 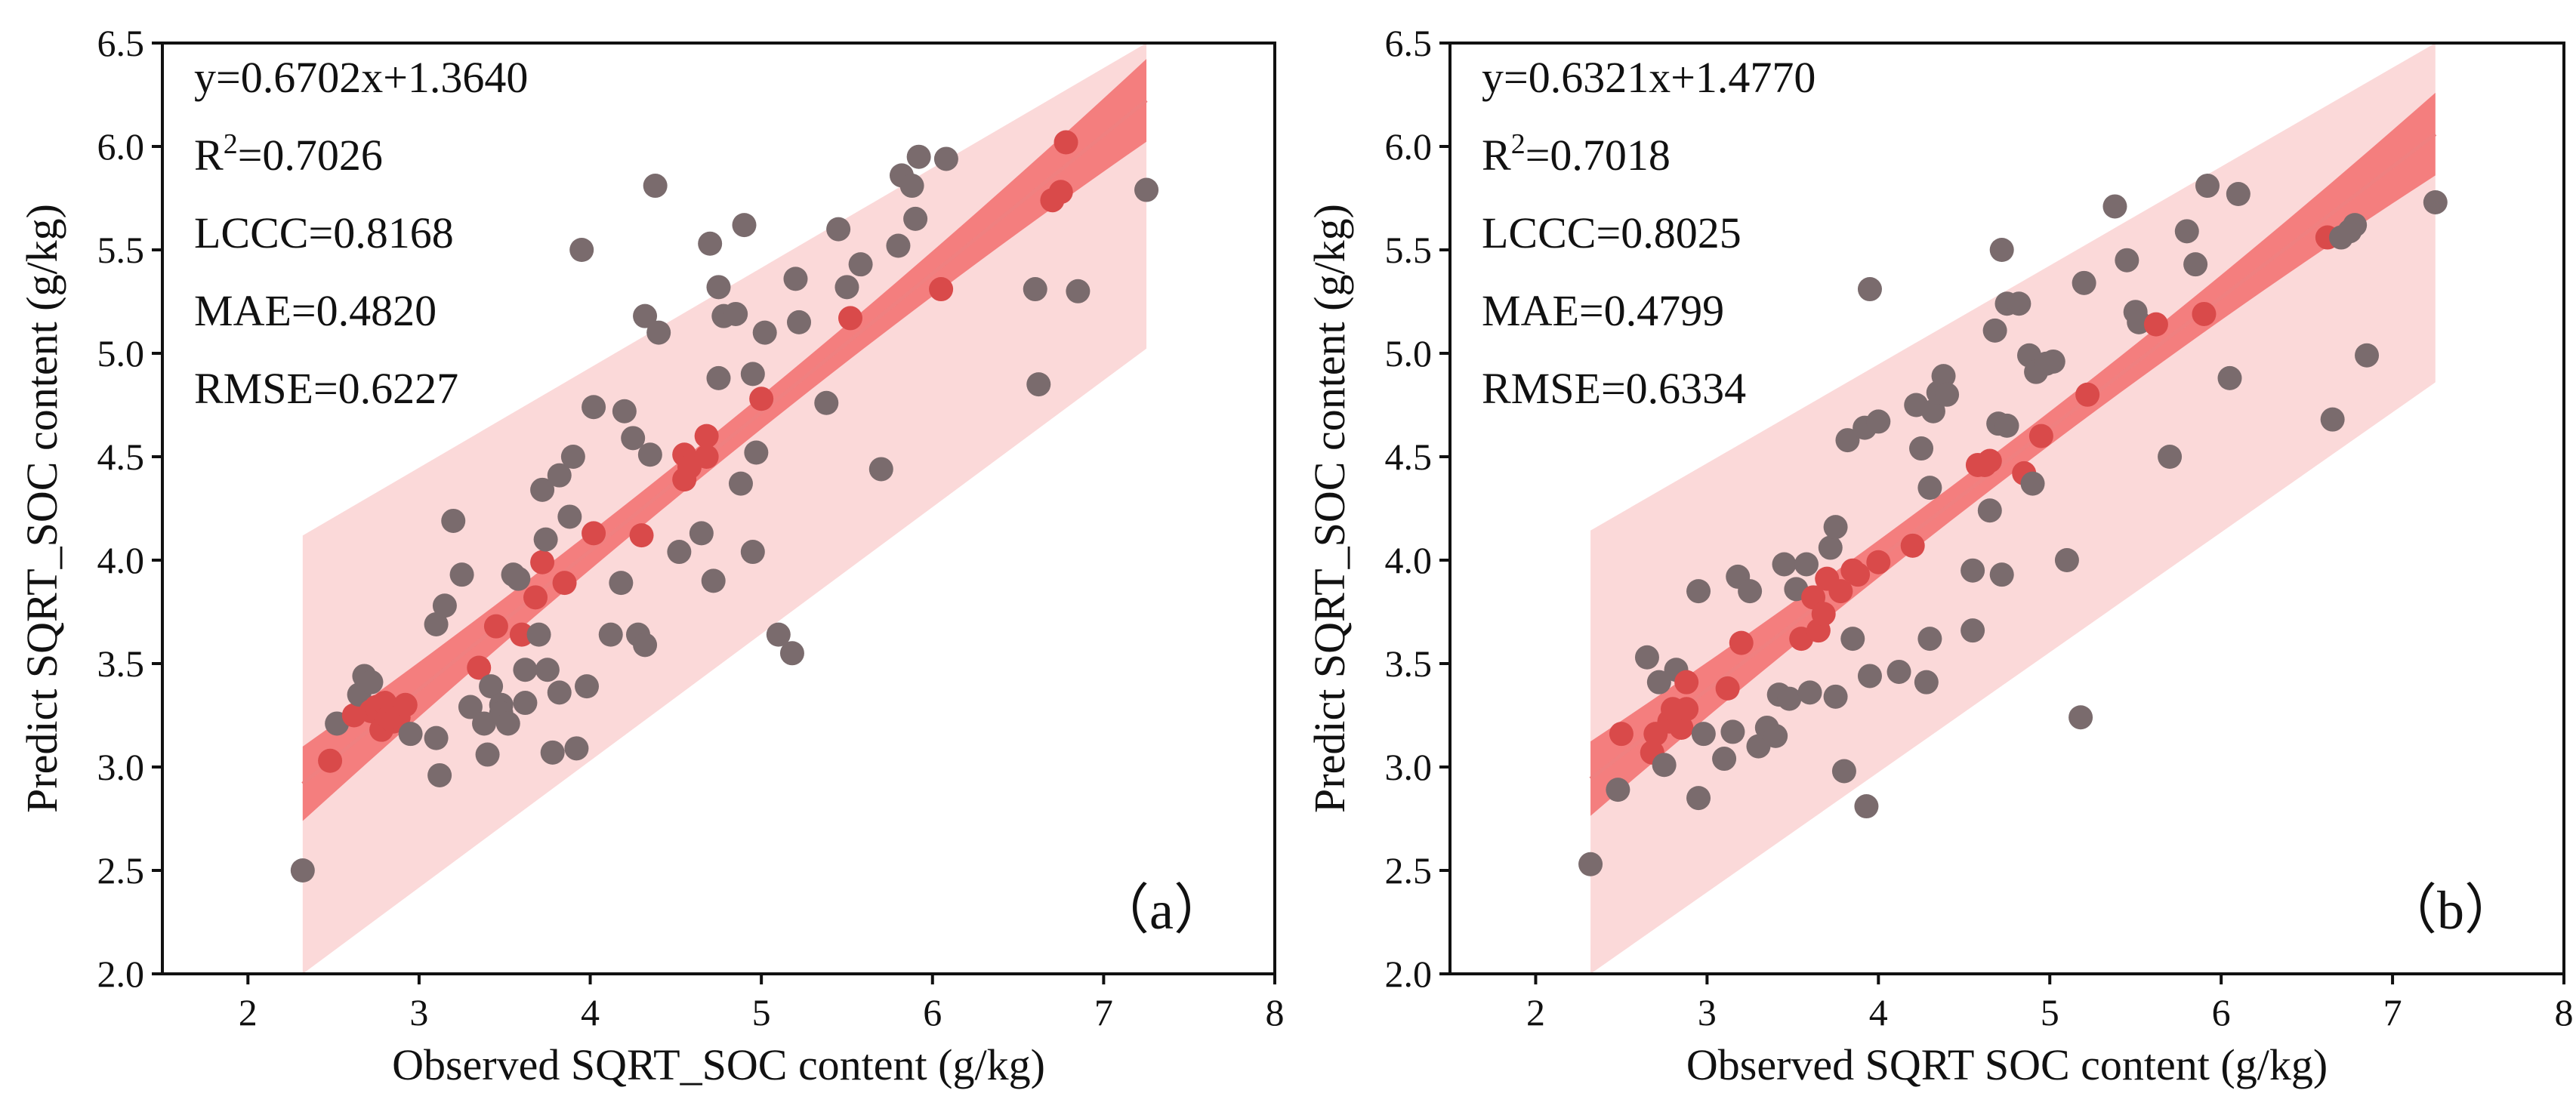 What do you see at coordinates (2564, 1012) in the screenshot?
I see `panel-b-x-tick-label: 8` at bounding box center [2564, 1012].